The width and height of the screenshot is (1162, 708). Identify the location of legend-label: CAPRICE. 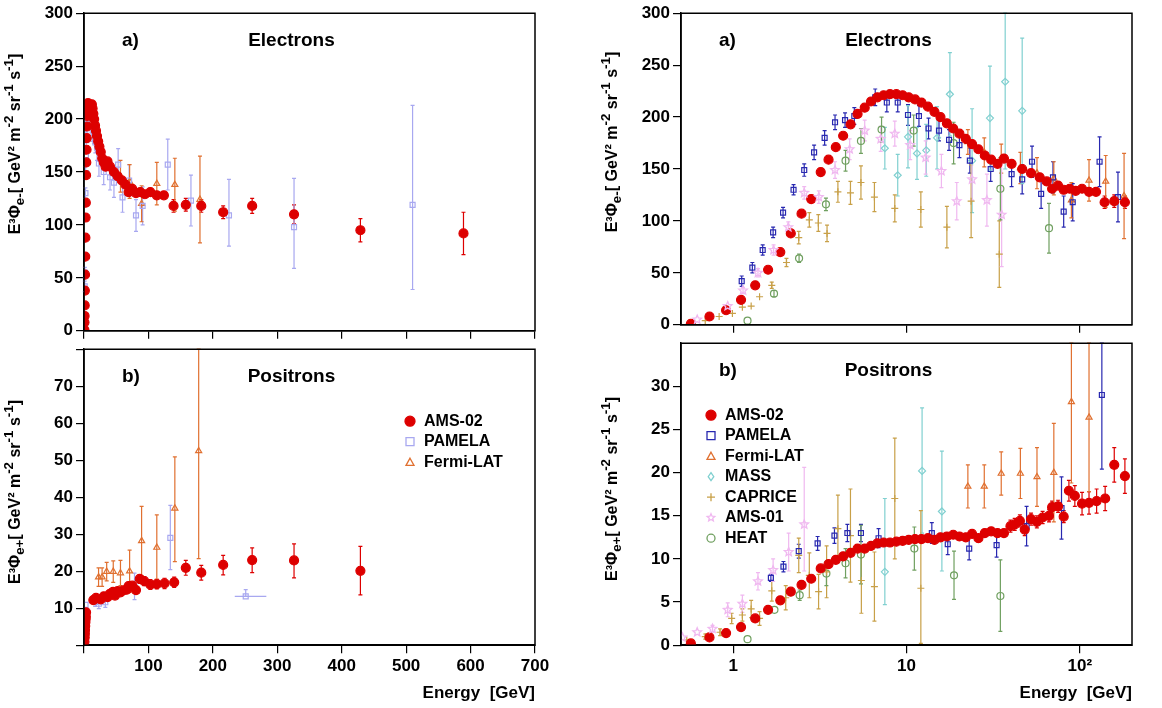
(761, 496).